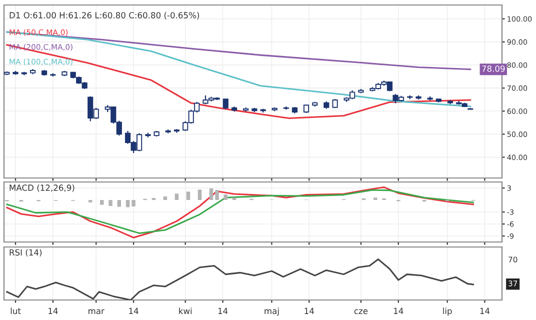 The height and width of the screenshot is (320, 536). I want to click on x-tick-label: lip, so click(447, 312).